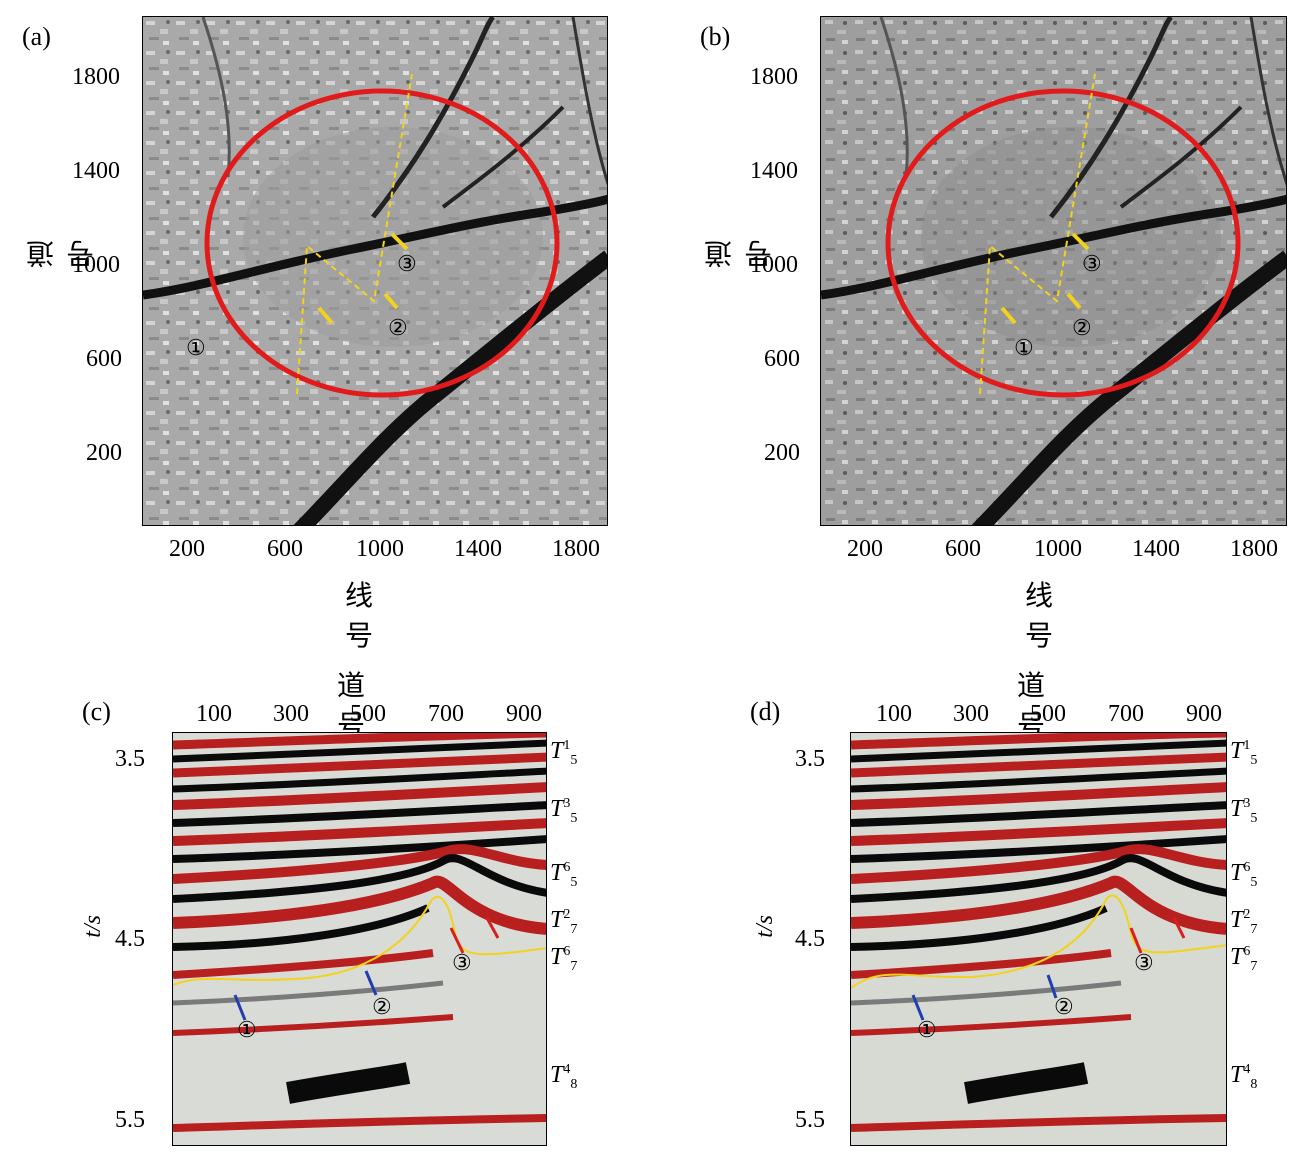 This screenshot has height=1164, width=1299. I want to click on x-axis-label-d: 道号, so click(1031, 705).